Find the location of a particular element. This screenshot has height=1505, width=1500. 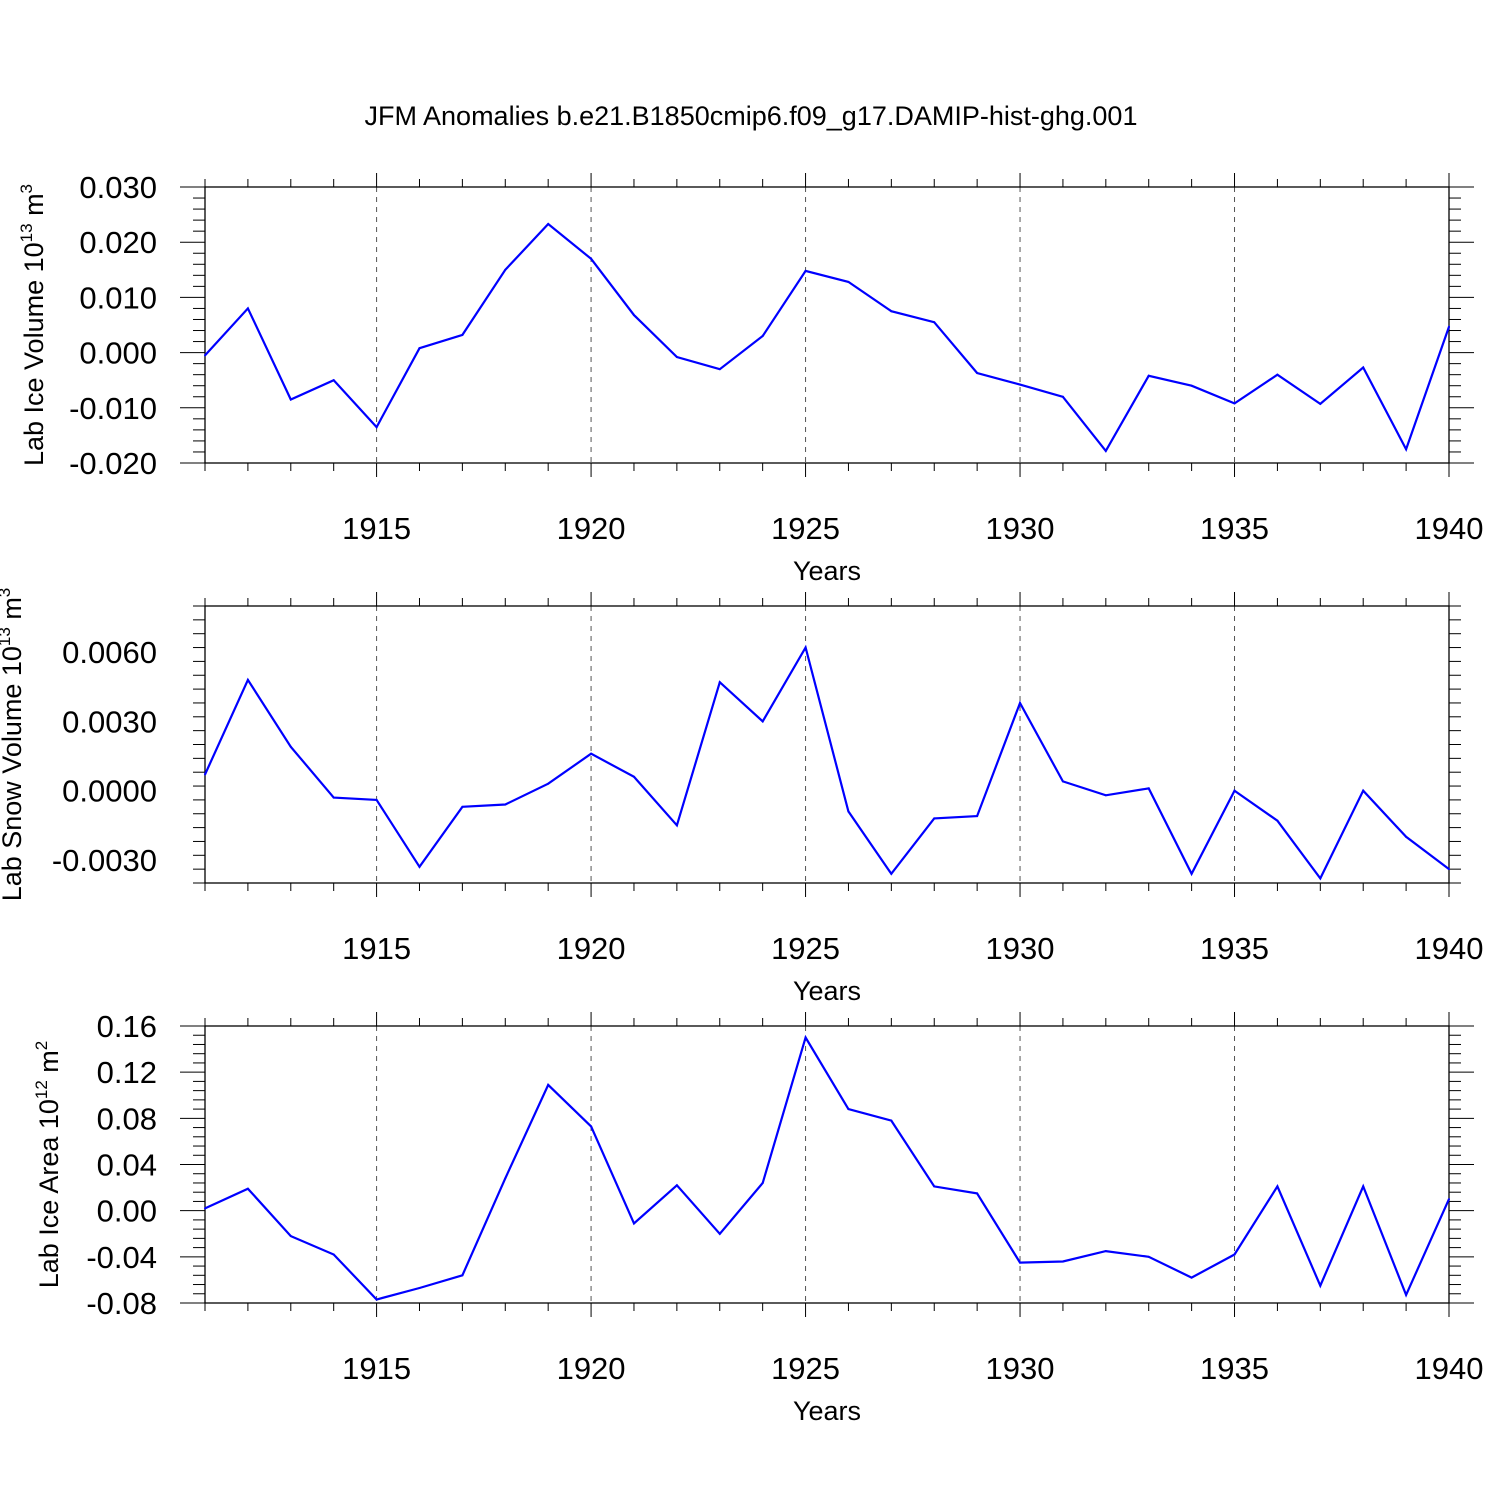

y-tick-label: -0.0030 is located at coordinates (104, 860).